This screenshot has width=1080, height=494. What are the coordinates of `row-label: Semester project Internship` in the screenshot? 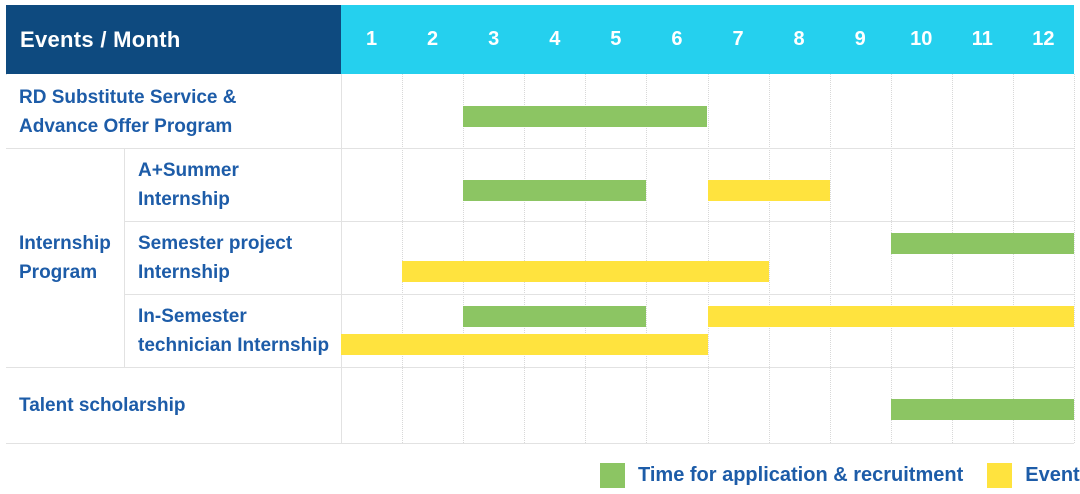 It's located at (215, 258).